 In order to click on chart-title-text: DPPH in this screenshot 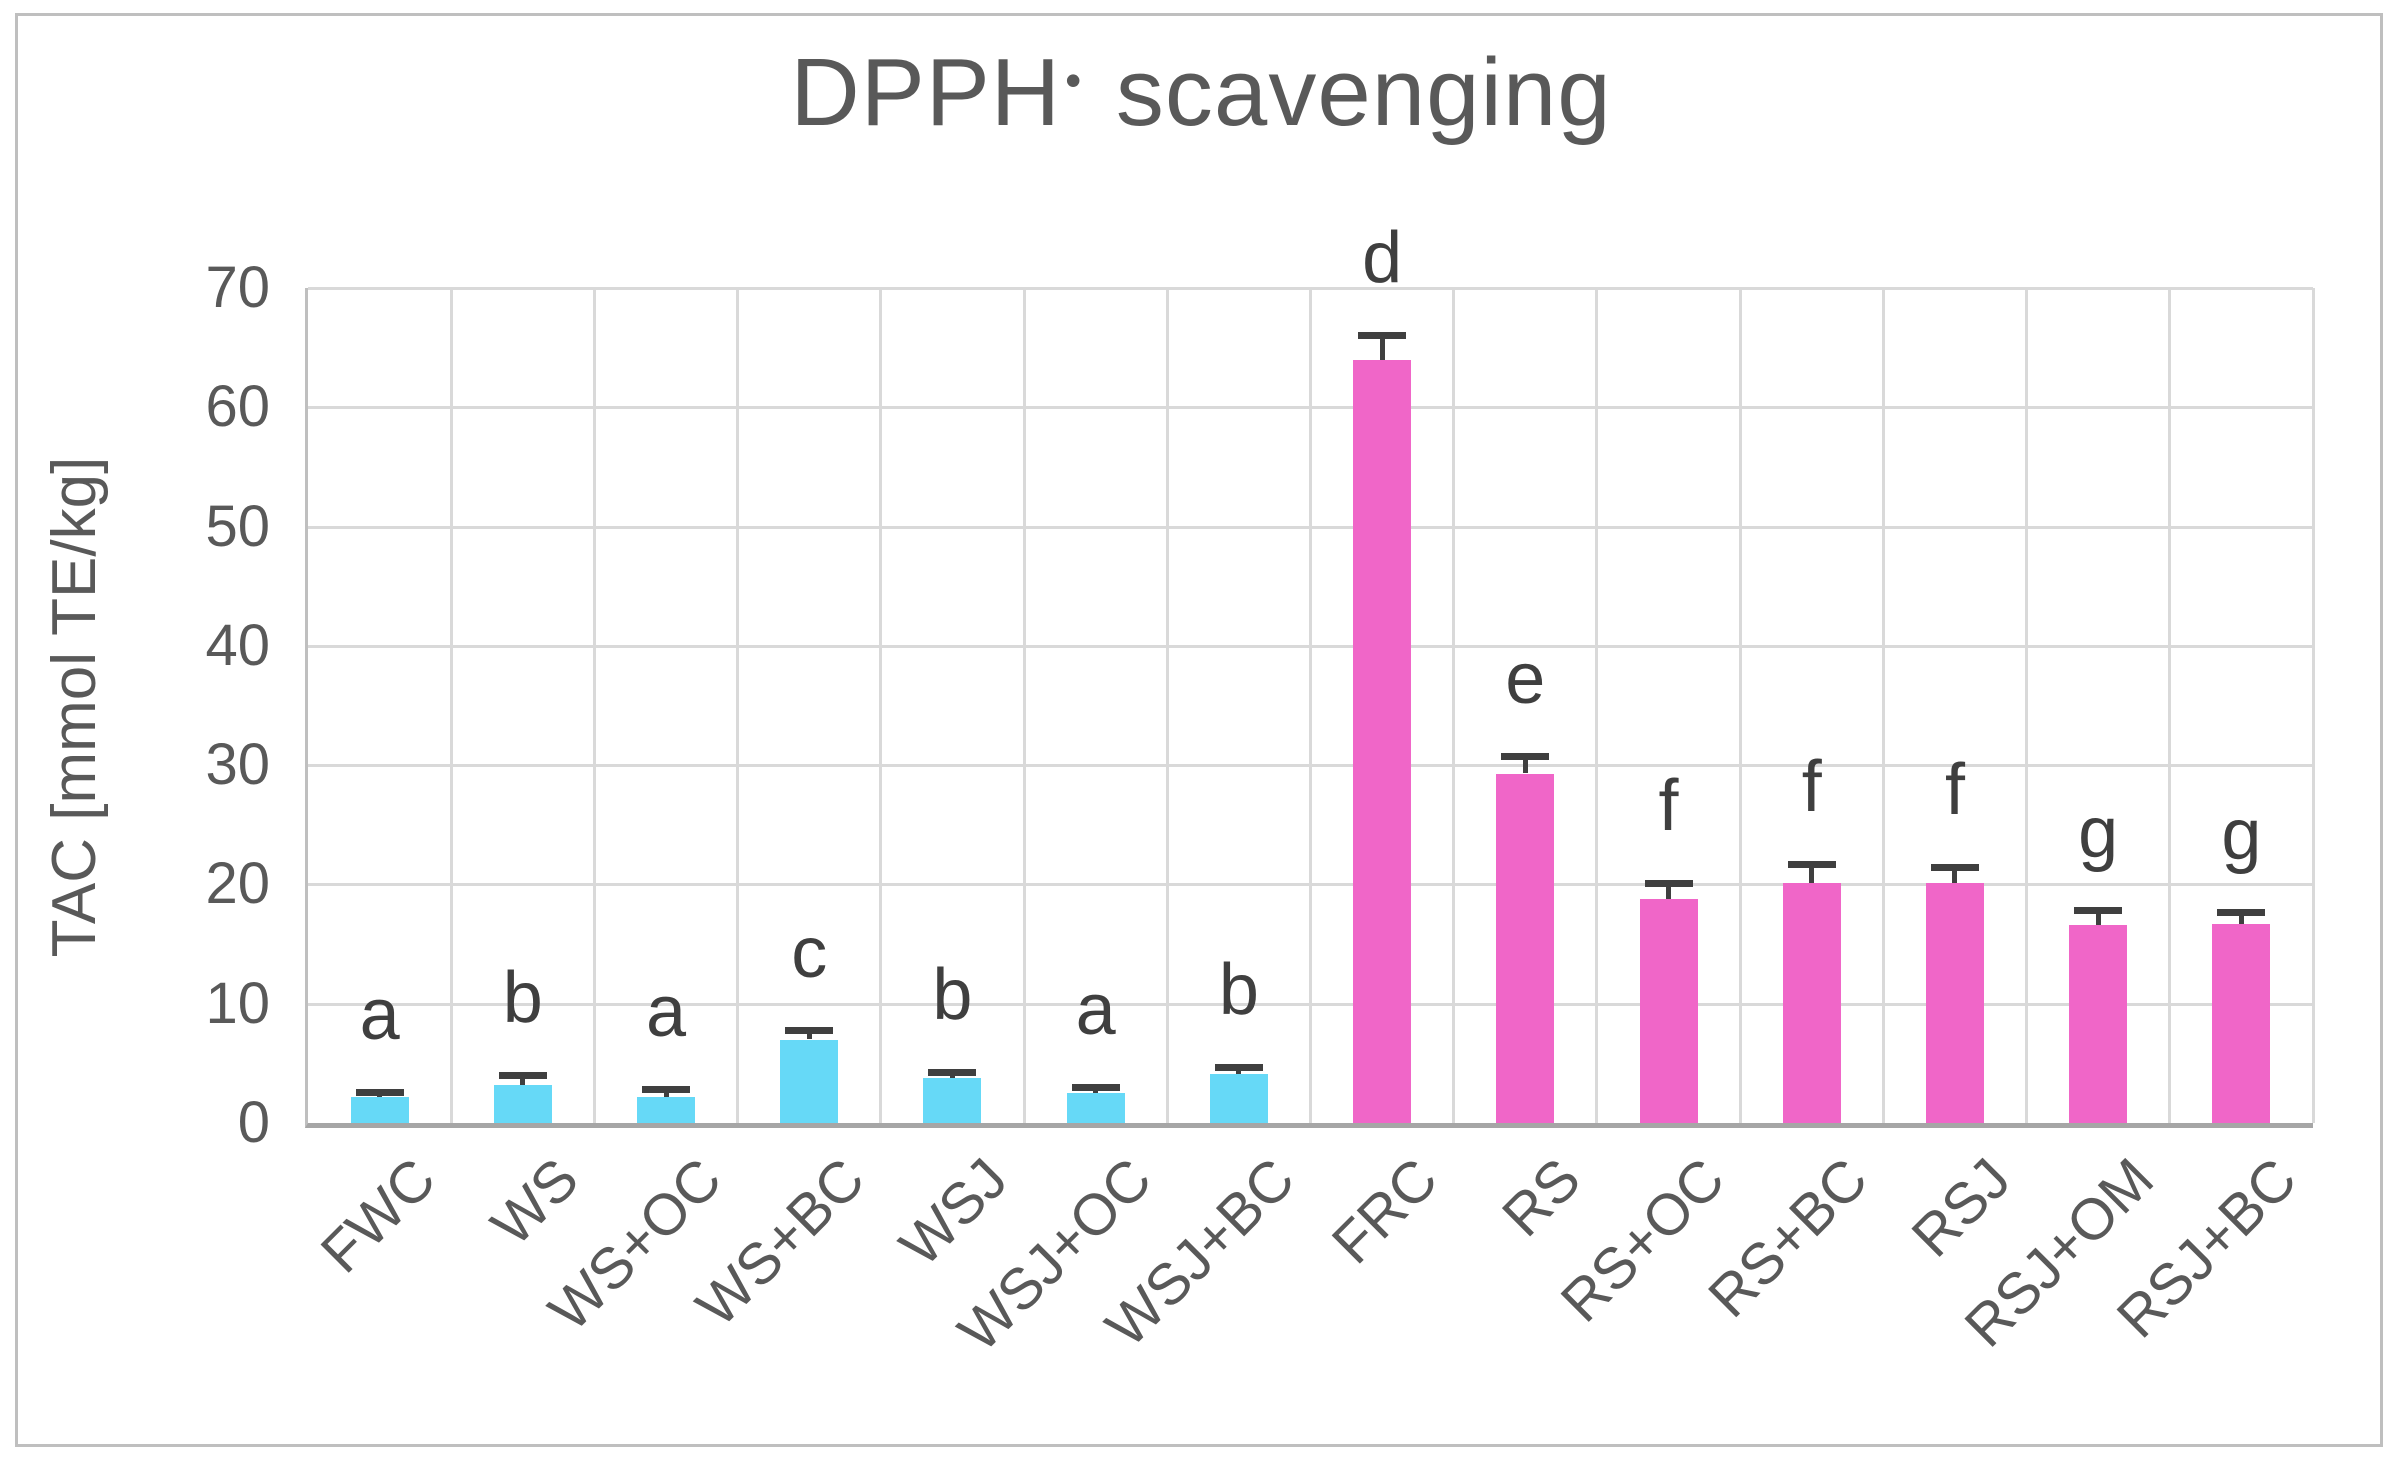, I will do `click(926, 92)`.